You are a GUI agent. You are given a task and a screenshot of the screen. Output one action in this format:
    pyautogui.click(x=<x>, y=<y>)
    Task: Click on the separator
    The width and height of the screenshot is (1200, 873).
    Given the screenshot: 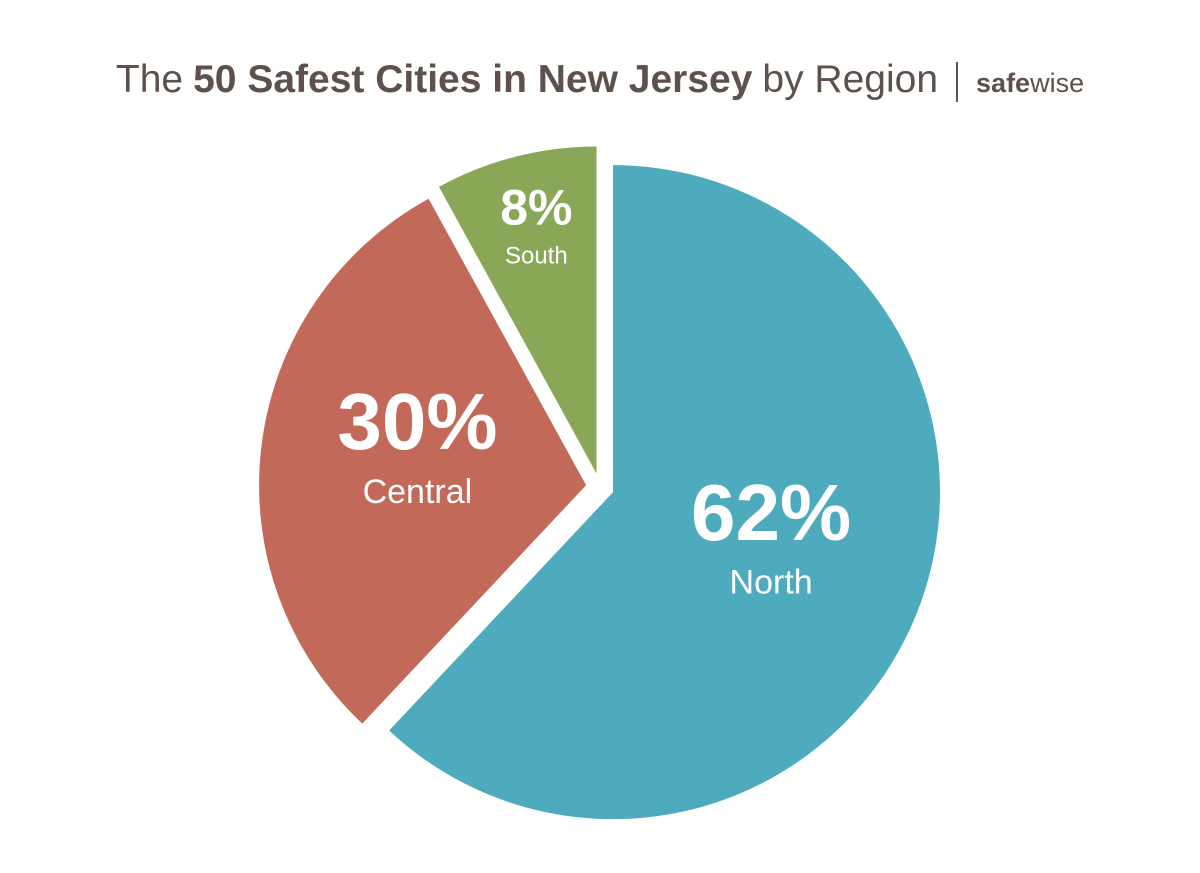 What is the action you would take?
    pyautogui.click(x=957, y=81)
    